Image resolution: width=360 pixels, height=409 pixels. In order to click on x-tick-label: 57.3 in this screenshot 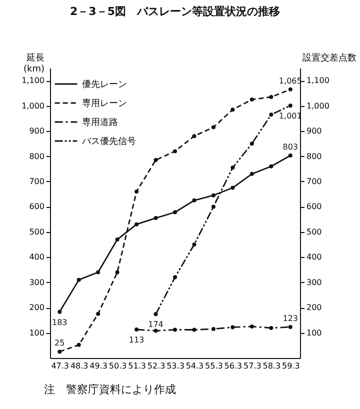, I will do `click(253, 366)`.